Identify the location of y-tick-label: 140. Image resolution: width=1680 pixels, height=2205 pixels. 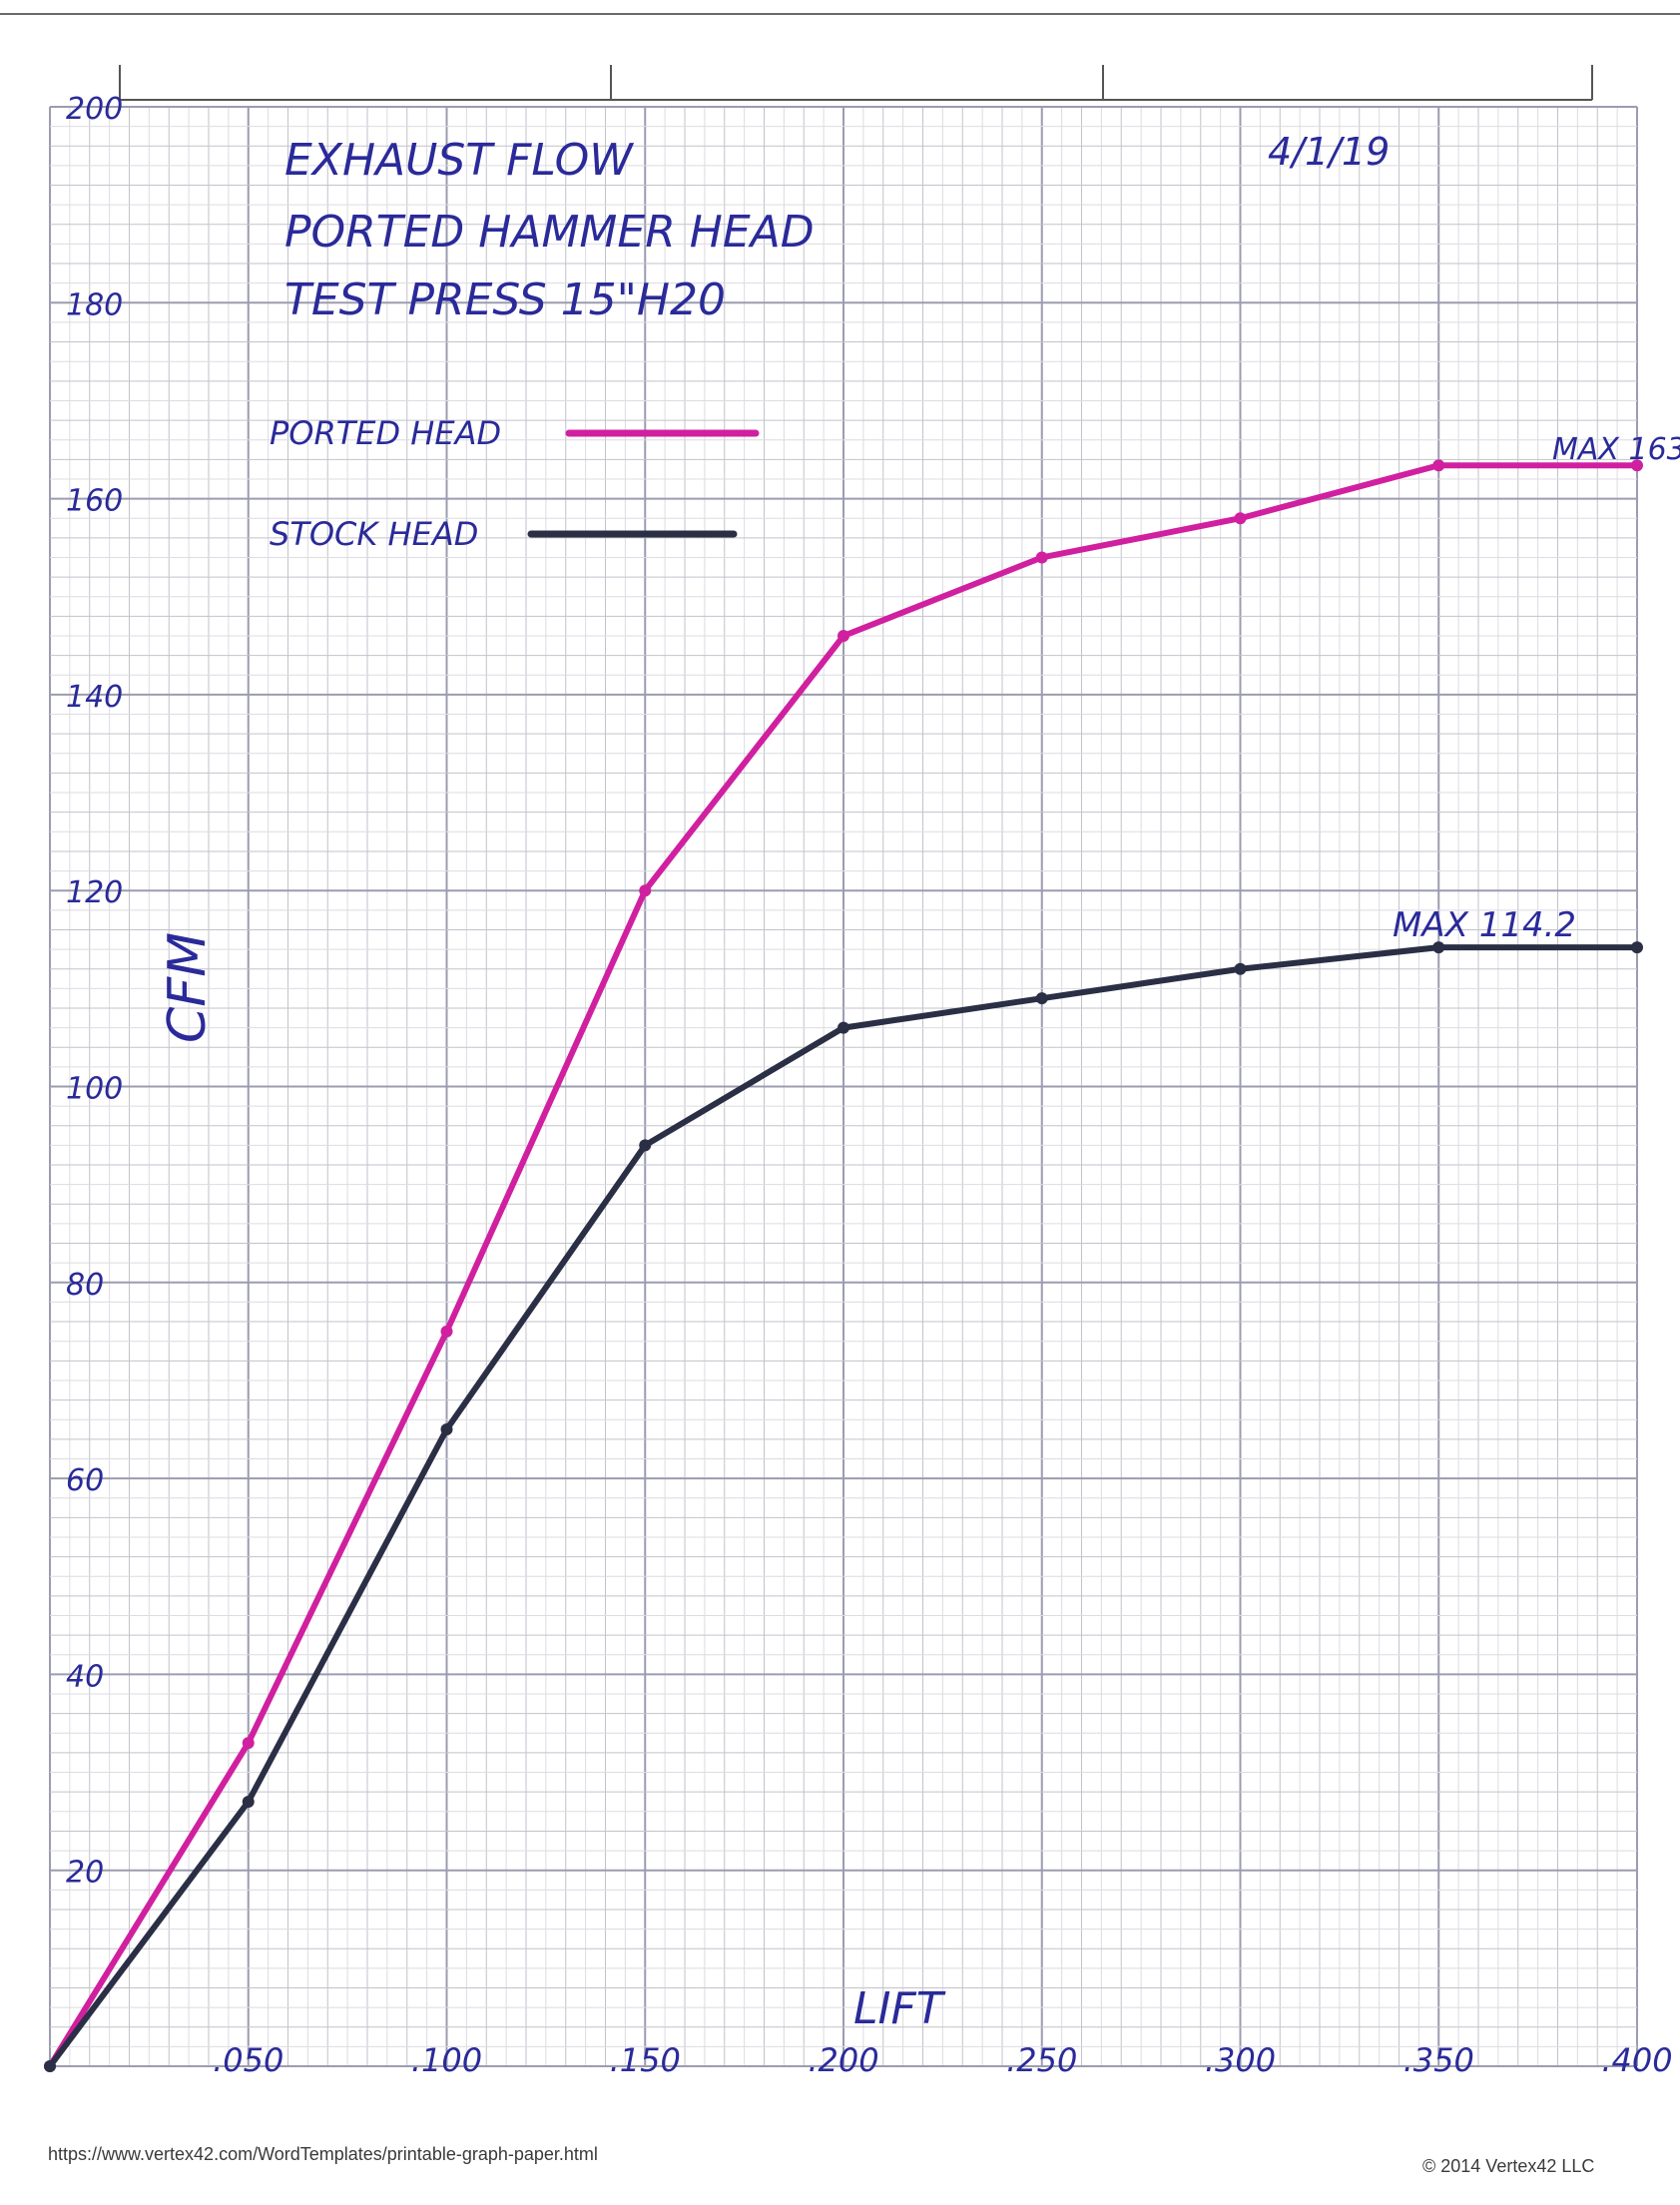
(94, 697).